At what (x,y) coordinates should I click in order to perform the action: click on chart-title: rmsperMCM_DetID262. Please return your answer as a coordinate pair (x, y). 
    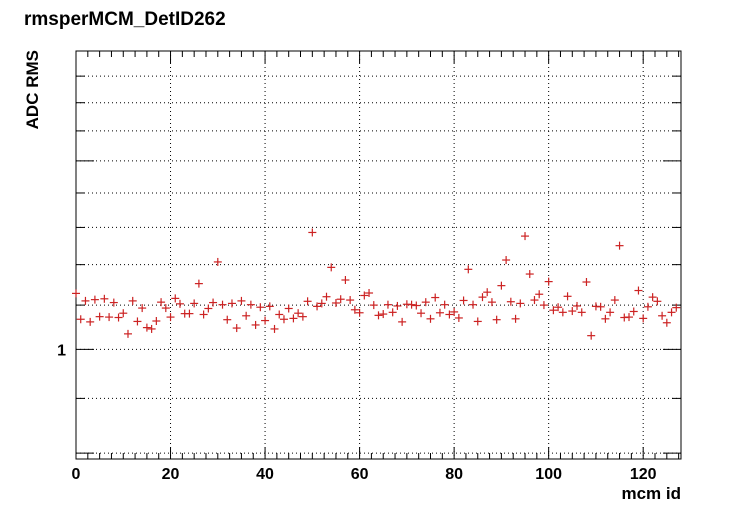
    Looking at the image, I should click on (125, 19).